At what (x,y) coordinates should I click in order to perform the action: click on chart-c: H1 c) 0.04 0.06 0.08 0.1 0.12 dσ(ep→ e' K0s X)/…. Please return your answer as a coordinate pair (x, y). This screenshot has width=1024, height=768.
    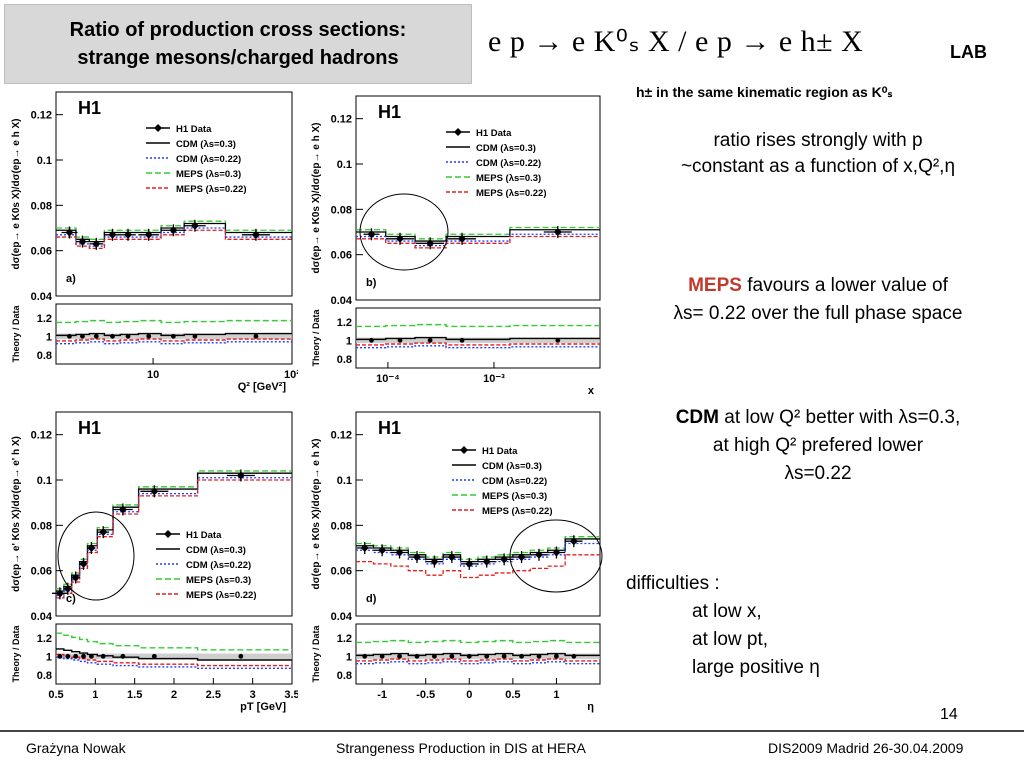
    Looking at the image, I should click on (155, 562).